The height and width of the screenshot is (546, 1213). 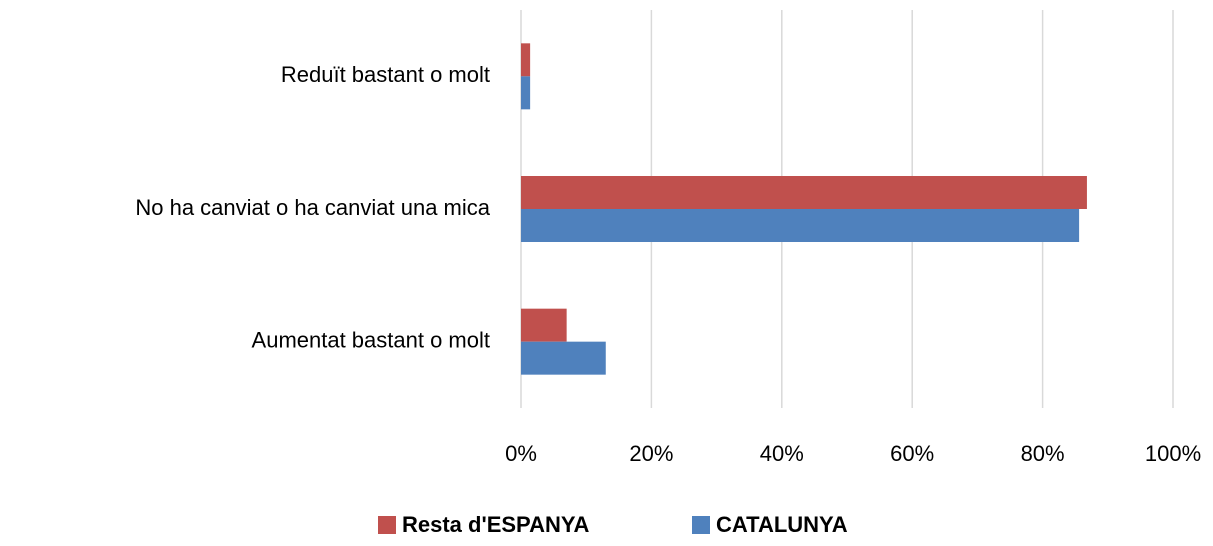 What do you see at coordinates (1043, 453) in the screenshot?
I see `x-tick-label: 80%` at bounding box center [1043, 453].